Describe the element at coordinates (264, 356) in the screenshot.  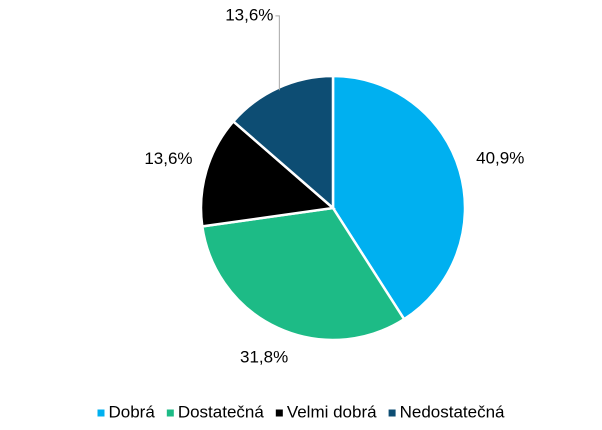
I see `data-label: 31,8%` at that location.